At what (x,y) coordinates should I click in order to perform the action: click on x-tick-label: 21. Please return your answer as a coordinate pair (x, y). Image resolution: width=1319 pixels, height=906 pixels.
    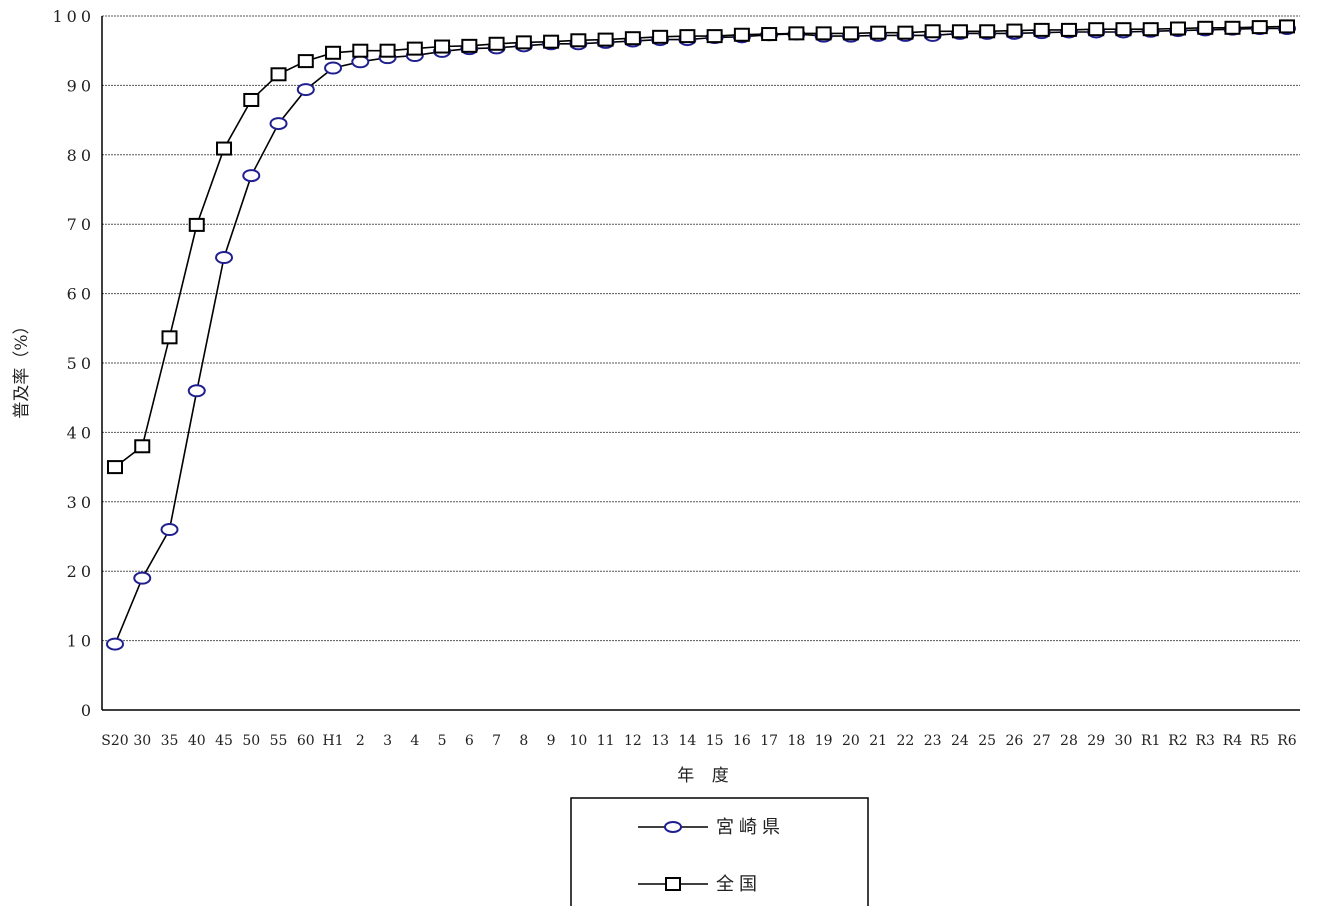
    Looking at the image, I should click on (878, 741).